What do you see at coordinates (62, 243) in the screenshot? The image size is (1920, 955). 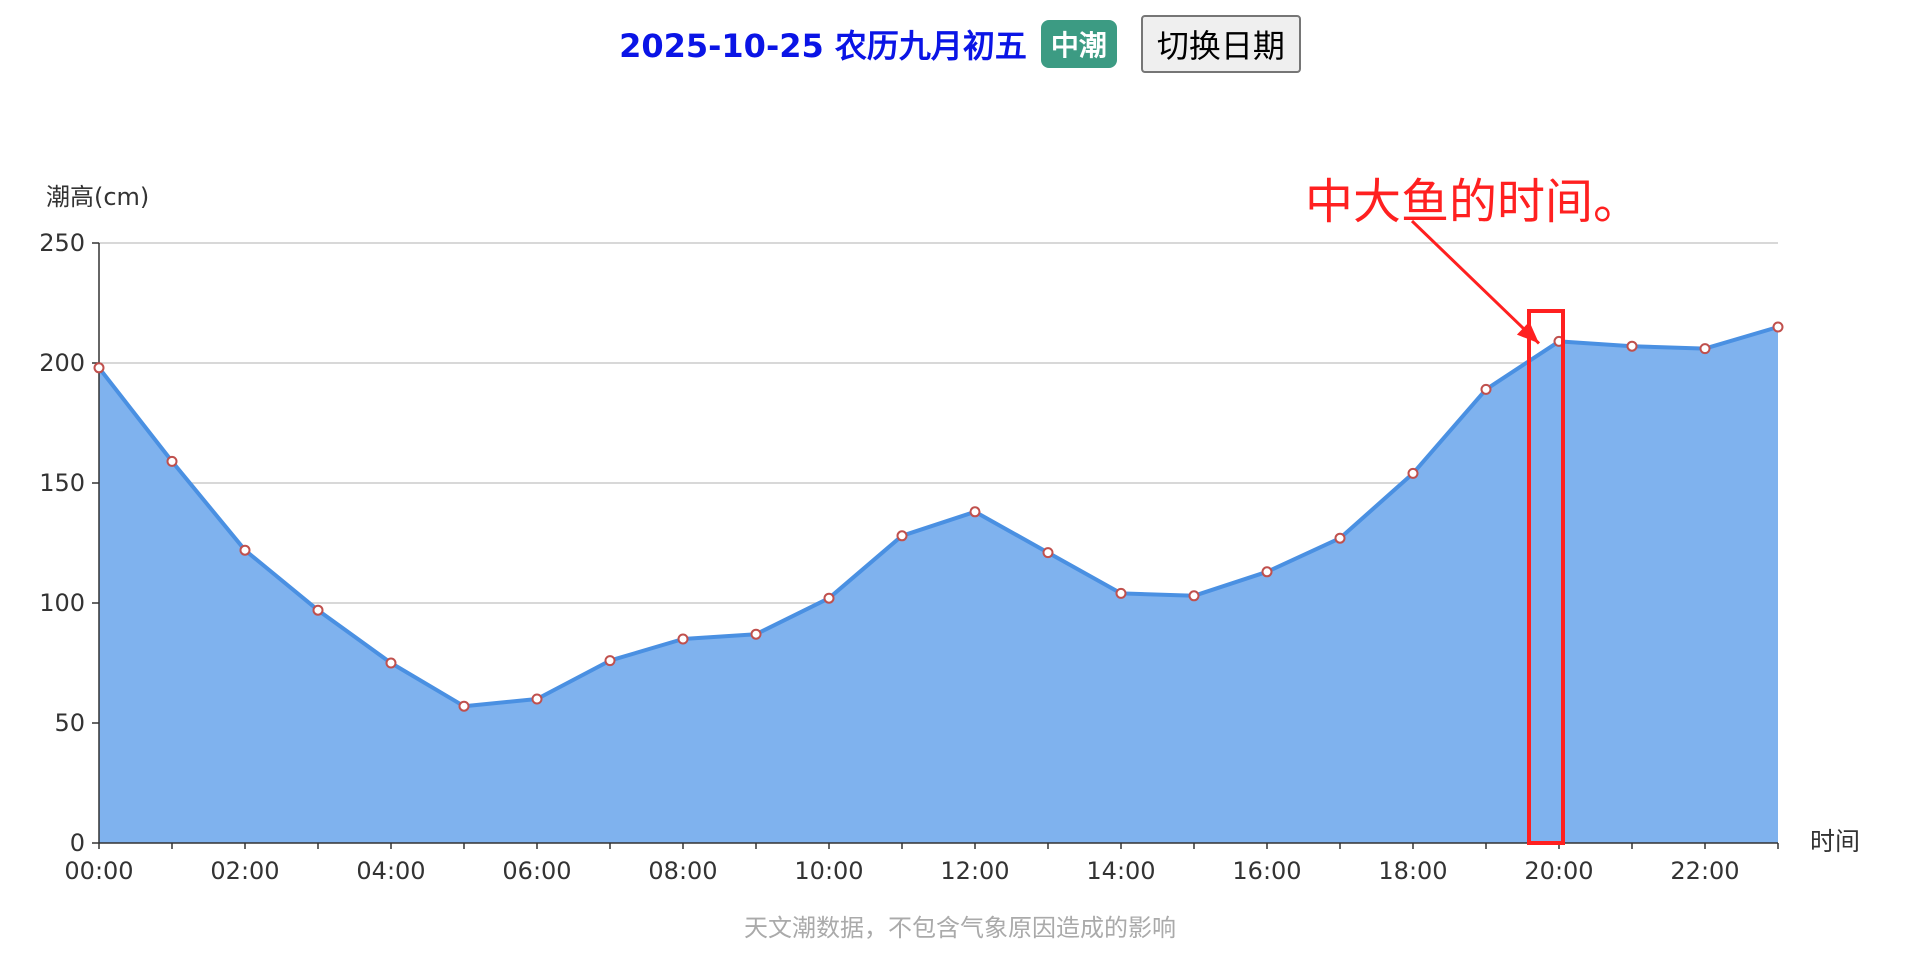 I see `y-tick-label: 250` at bounding box center [62, 243].